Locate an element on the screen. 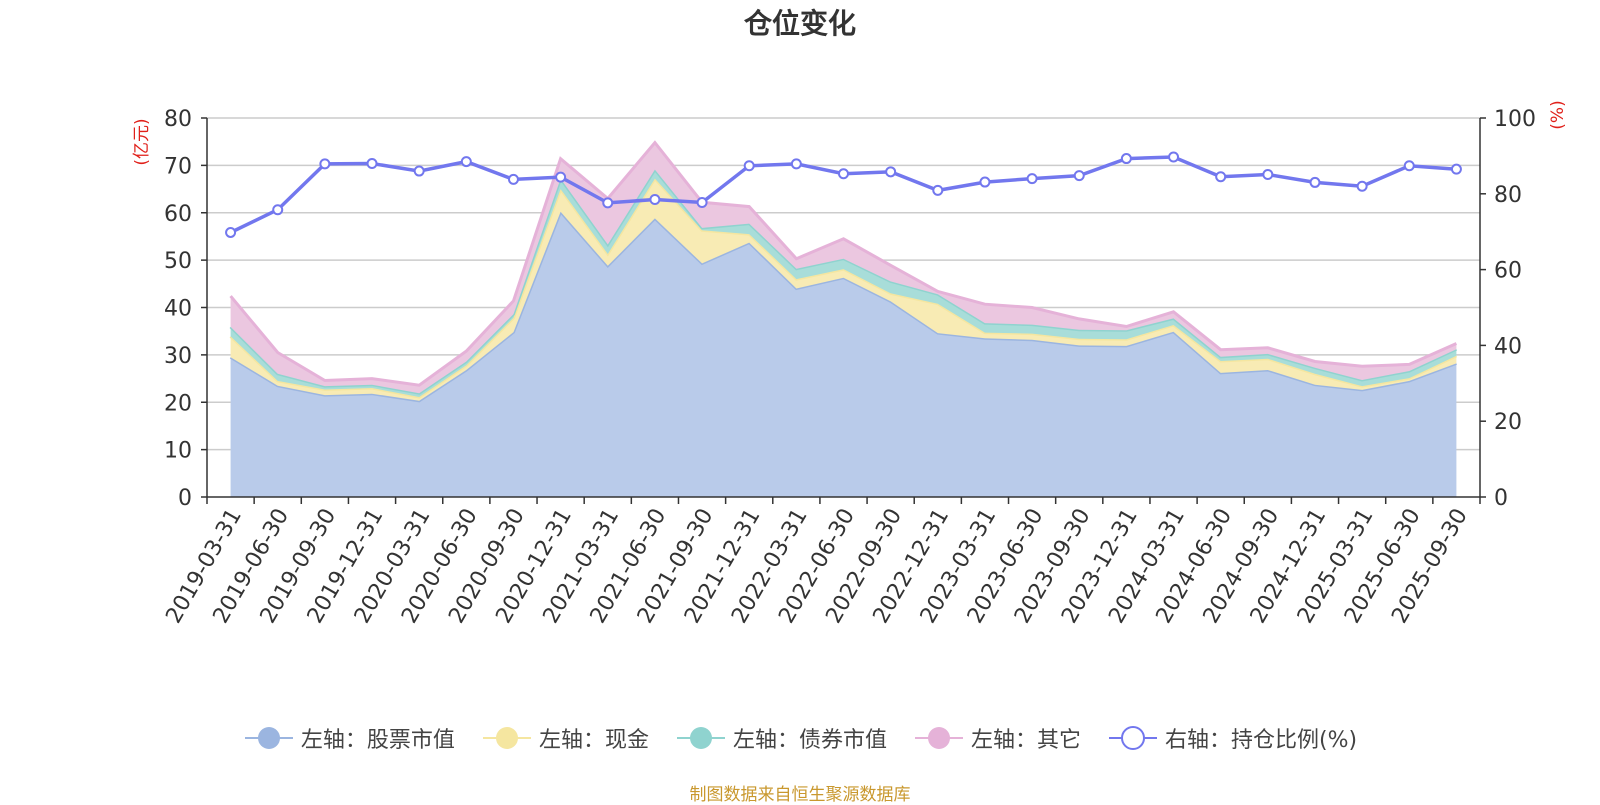  left-tick-label: 40 is located at coordinates (178, 309).